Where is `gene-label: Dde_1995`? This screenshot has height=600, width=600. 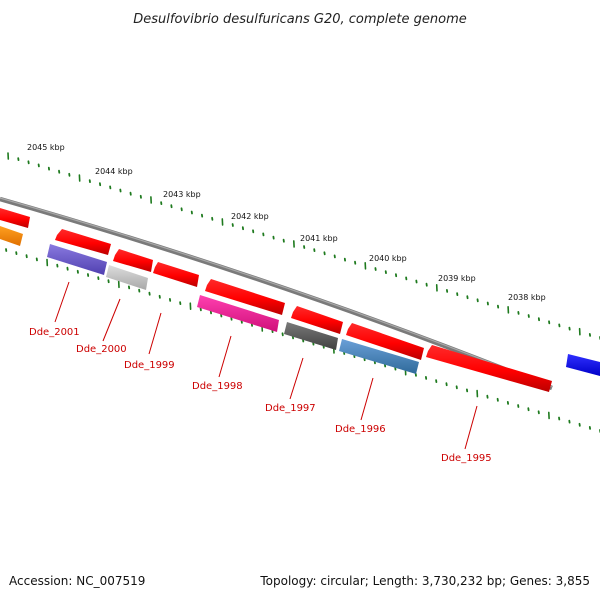
gene-label: Dde_1995 is located at coordinates (466, 458).